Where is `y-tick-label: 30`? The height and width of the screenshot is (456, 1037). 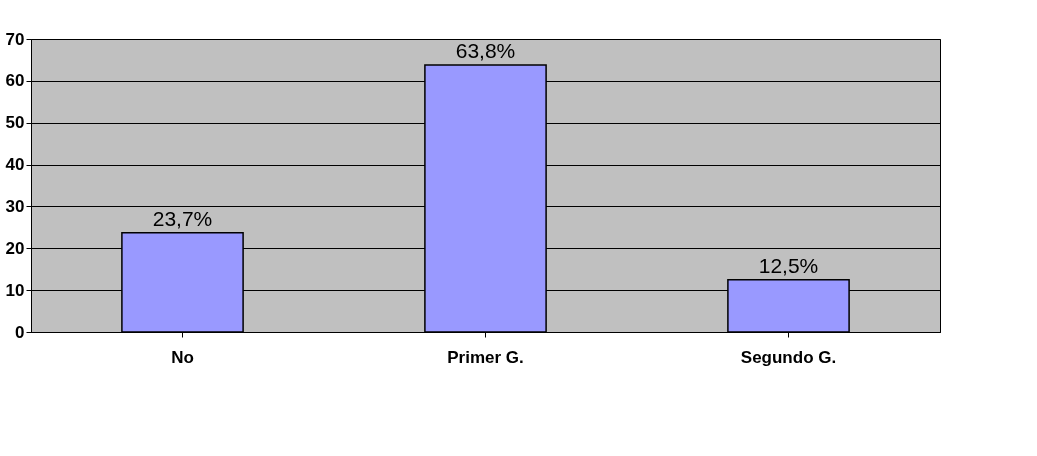
y-tick-label: 30 is located at coordinates (15, 206).